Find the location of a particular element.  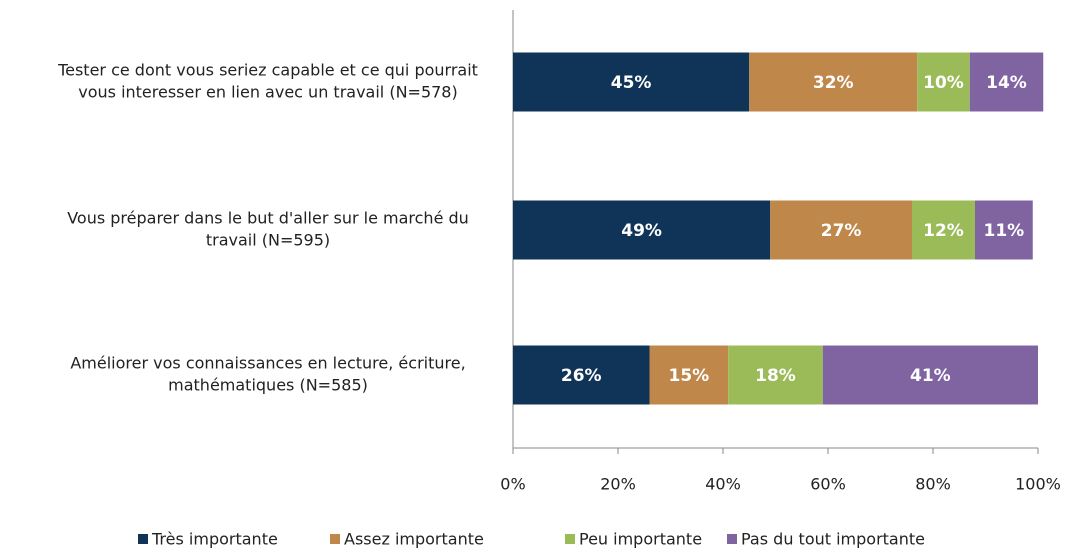

value-label: 15% is located at coordinates (689, 376).